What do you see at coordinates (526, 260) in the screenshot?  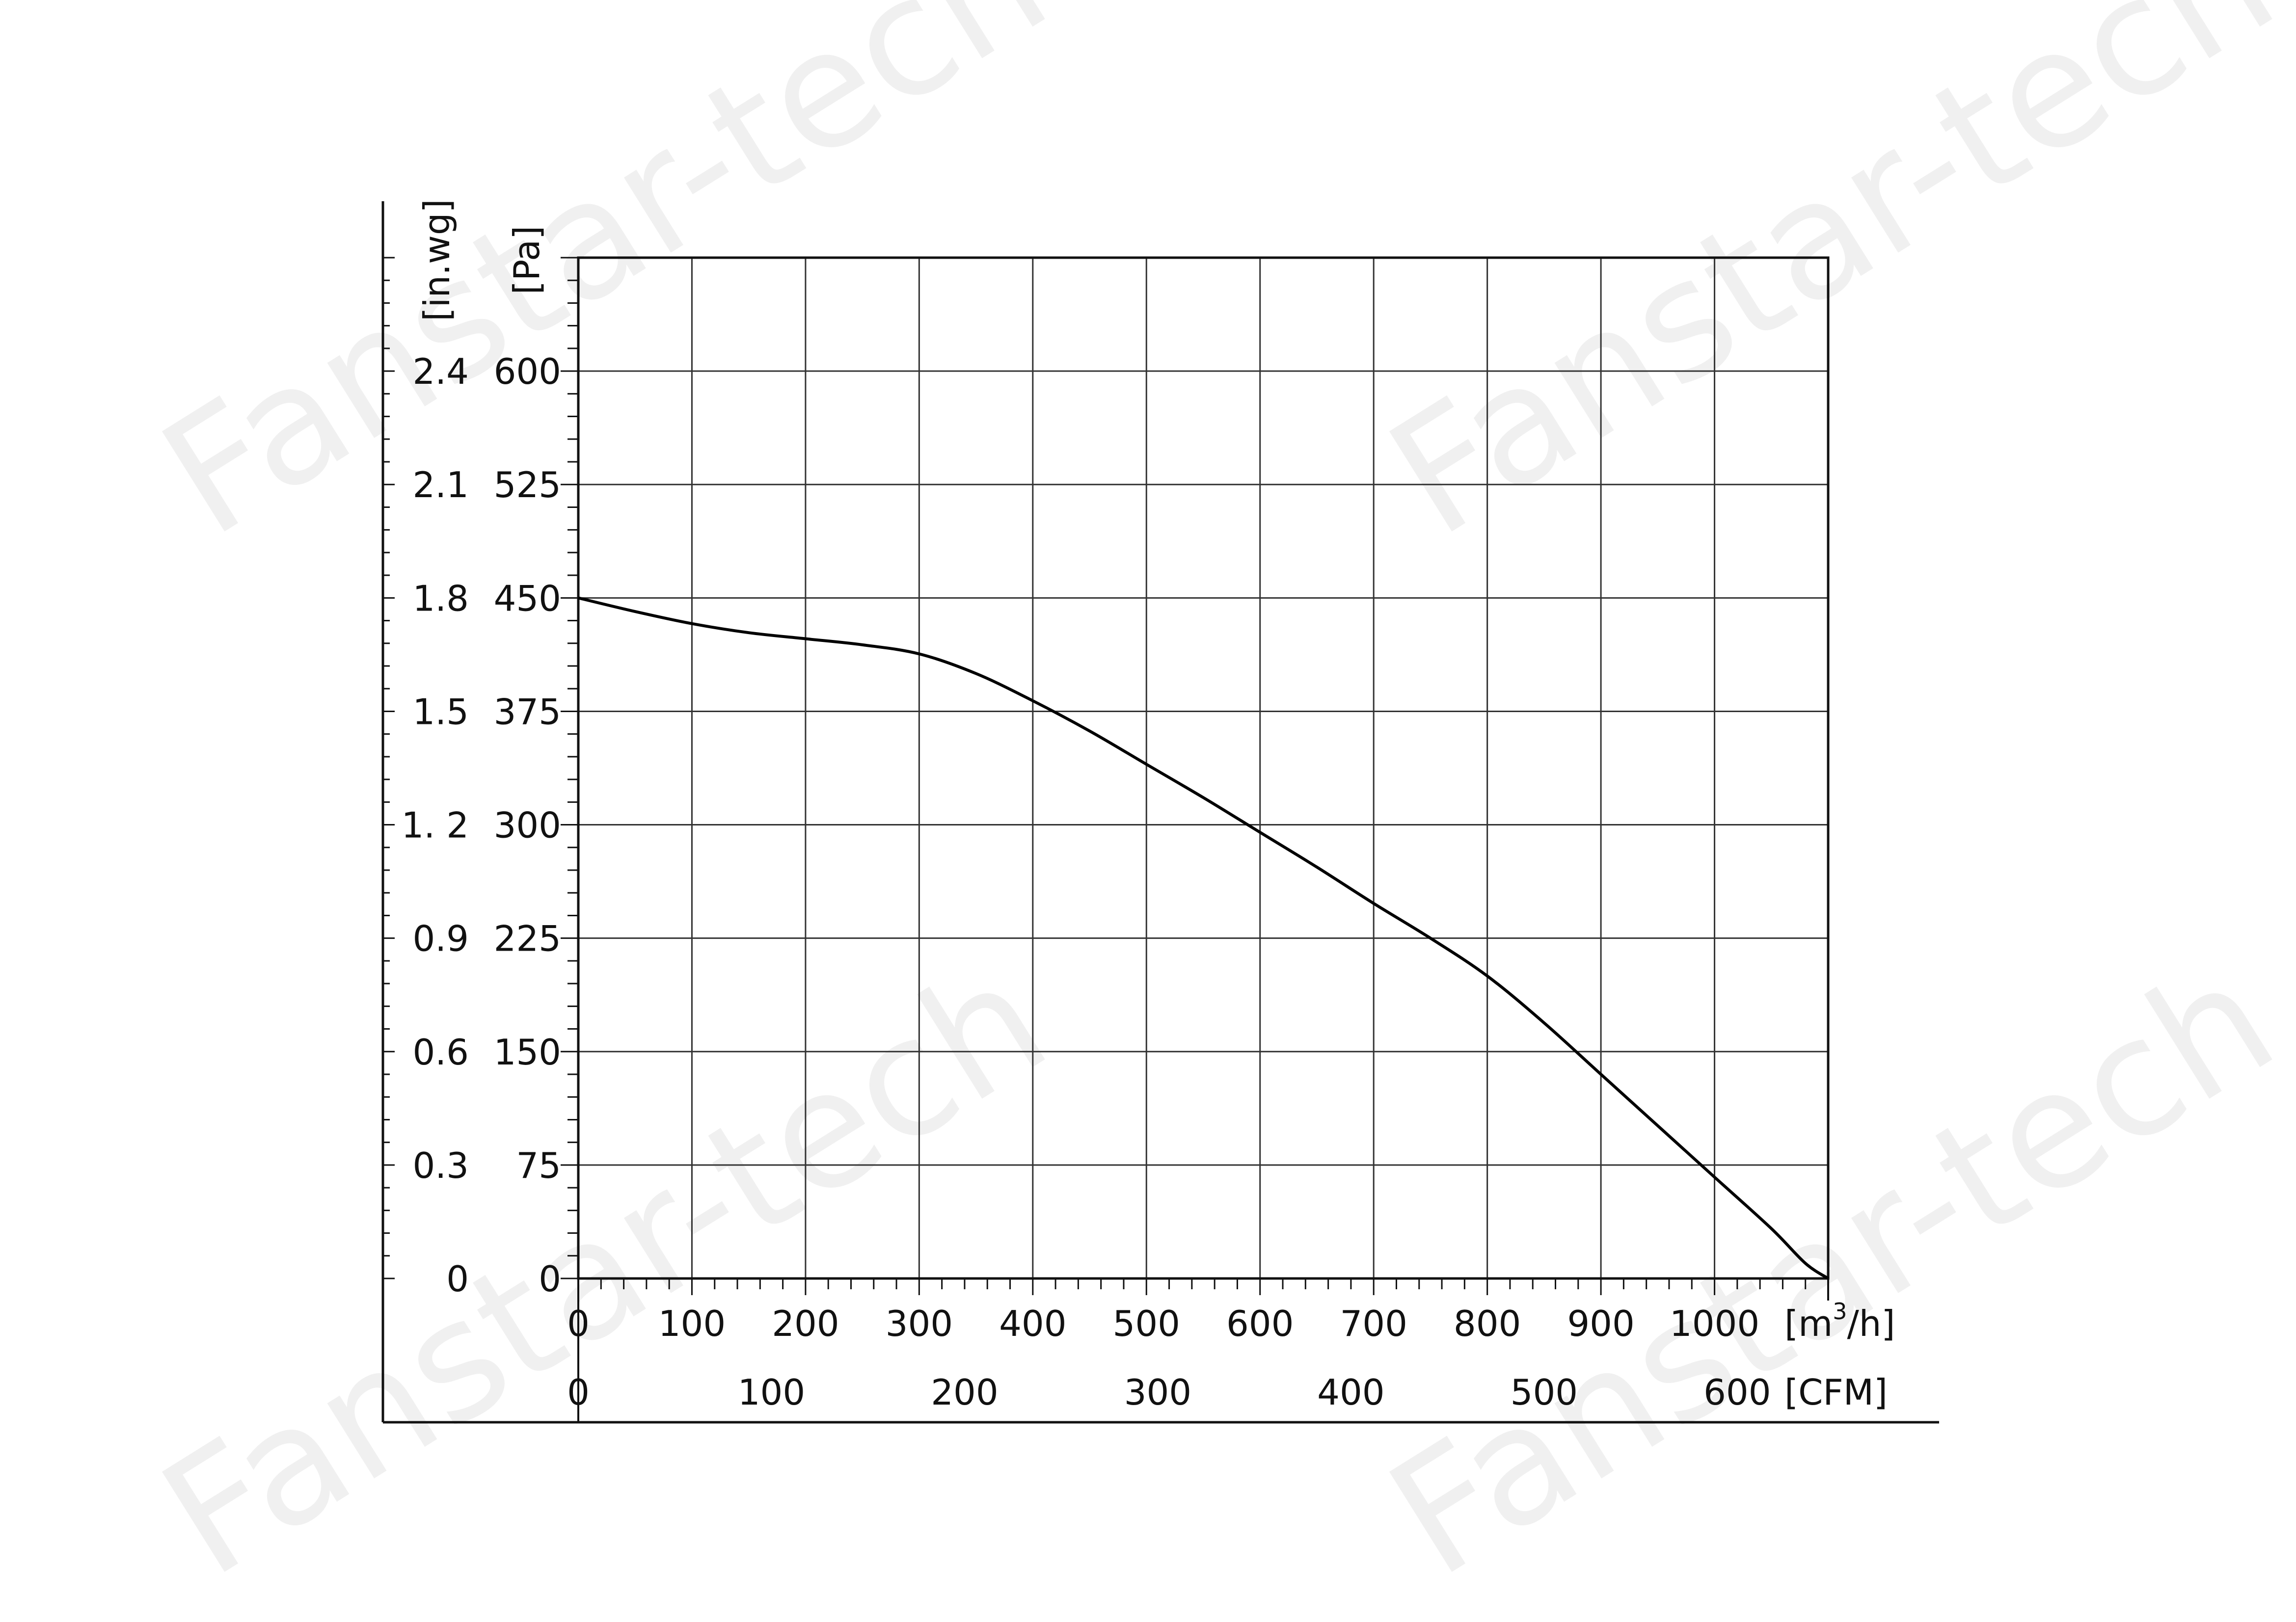 I see `y-axis-label-pa: [Pa]` at bounding box center [526, 260].